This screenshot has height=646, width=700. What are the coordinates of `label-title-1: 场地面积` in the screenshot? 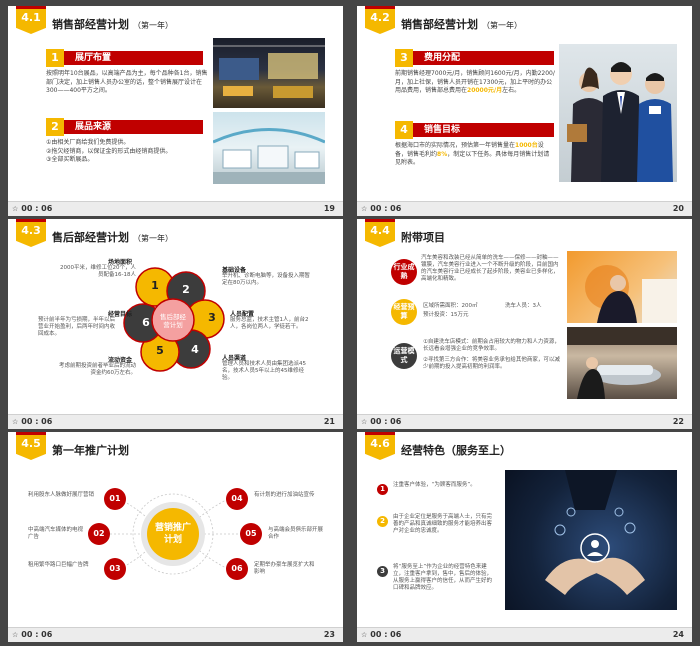 It's located at (120, 262).